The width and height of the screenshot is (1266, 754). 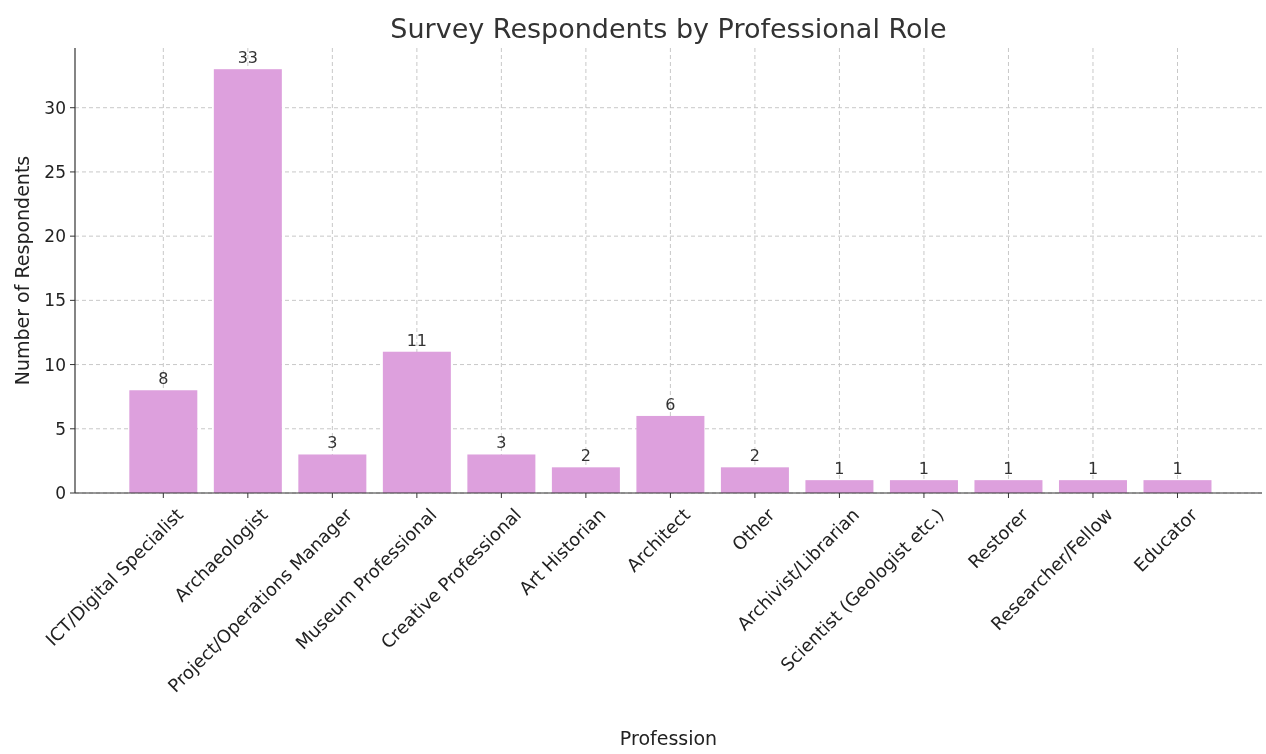 What do you see at coordinates (163, 379) in the screenshot?
I see `data-label: 8` at bounding box center [163, 379].